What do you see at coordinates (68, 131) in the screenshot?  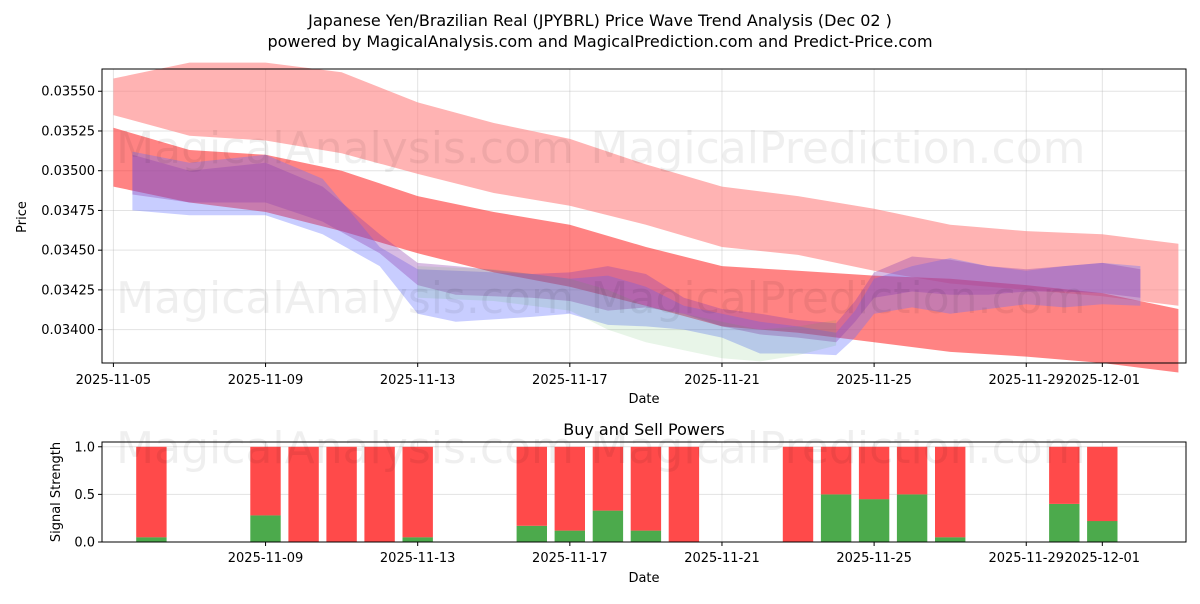 I see `top-y-tick-label: 0.03525` at bounding box center [68, 131].